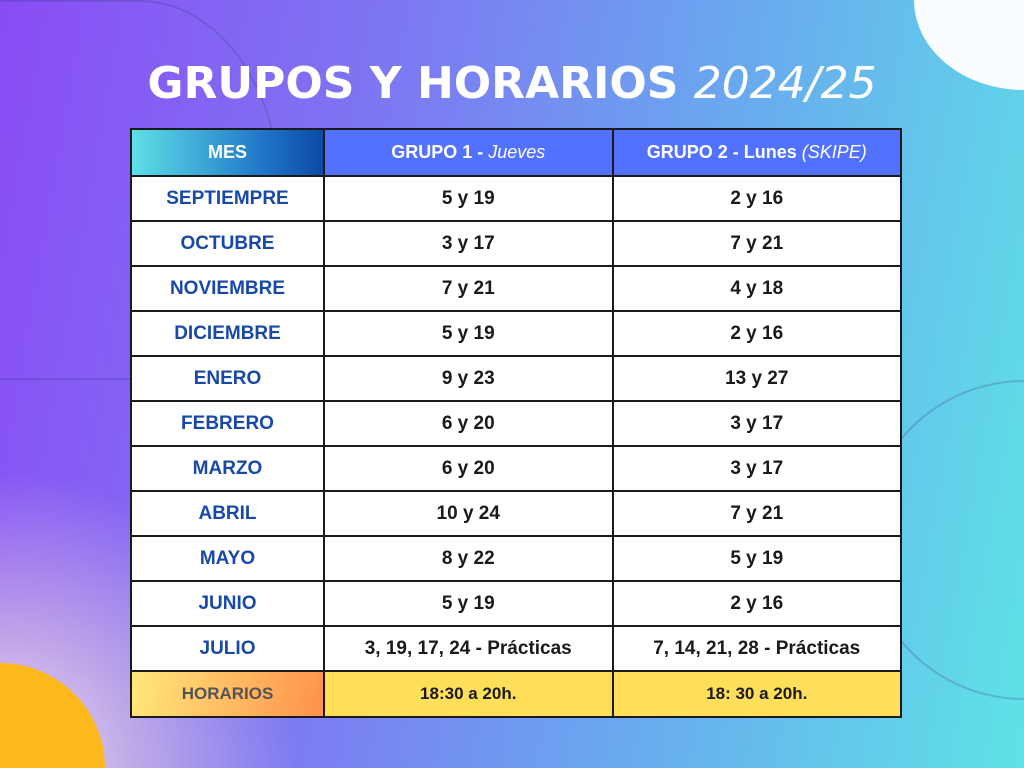 Image resolution: width=1024 pixels, height=768 pixels. I want to click on header-mes: MES, so click(227, 152).